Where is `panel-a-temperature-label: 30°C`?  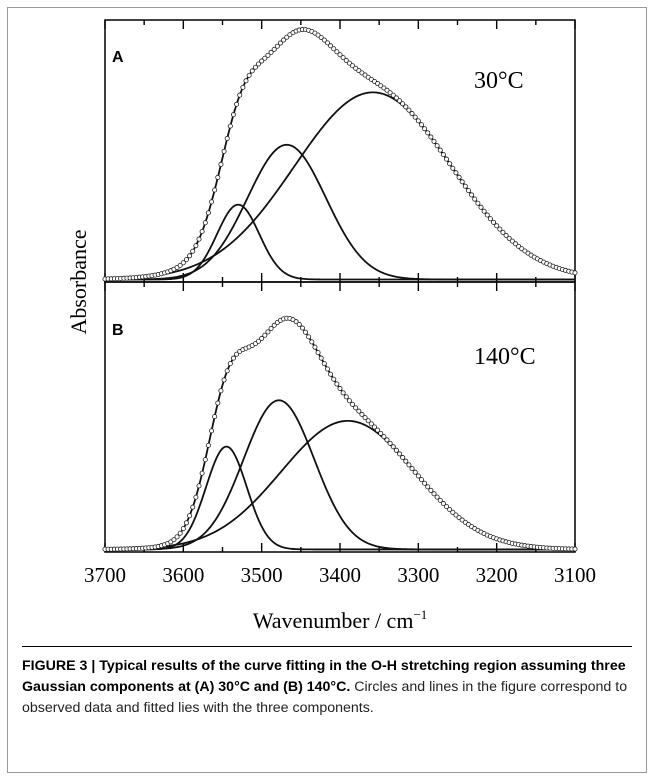
panel-a-temperature-label: 30°C is located at coordinates (499, 81).